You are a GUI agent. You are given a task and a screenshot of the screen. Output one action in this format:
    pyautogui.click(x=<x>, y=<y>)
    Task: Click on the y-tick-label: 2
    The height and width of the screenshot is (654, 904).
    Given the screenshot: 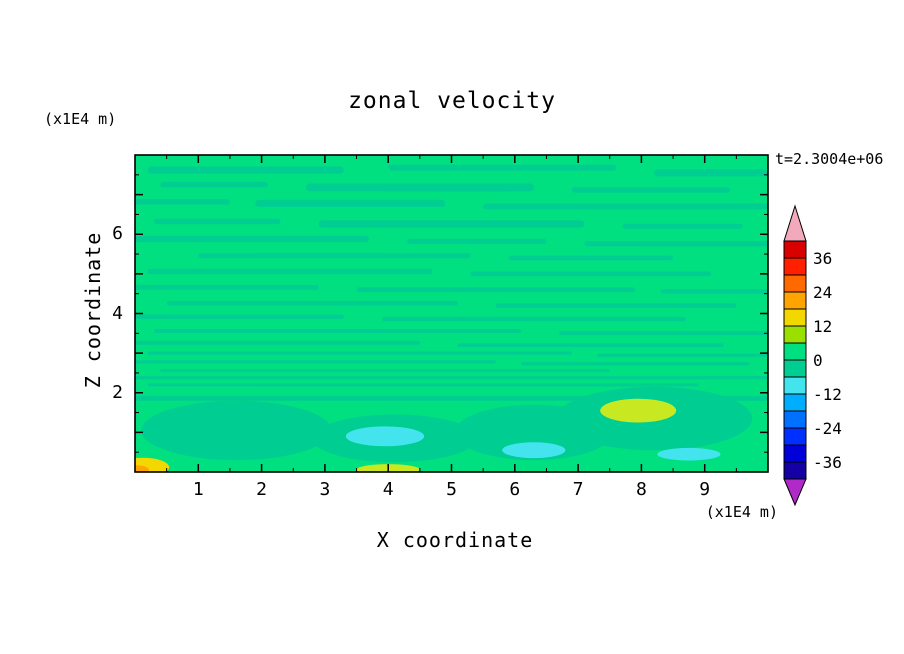 What is the action you would take?
    pyautogui.click(x=117, y=392)
    